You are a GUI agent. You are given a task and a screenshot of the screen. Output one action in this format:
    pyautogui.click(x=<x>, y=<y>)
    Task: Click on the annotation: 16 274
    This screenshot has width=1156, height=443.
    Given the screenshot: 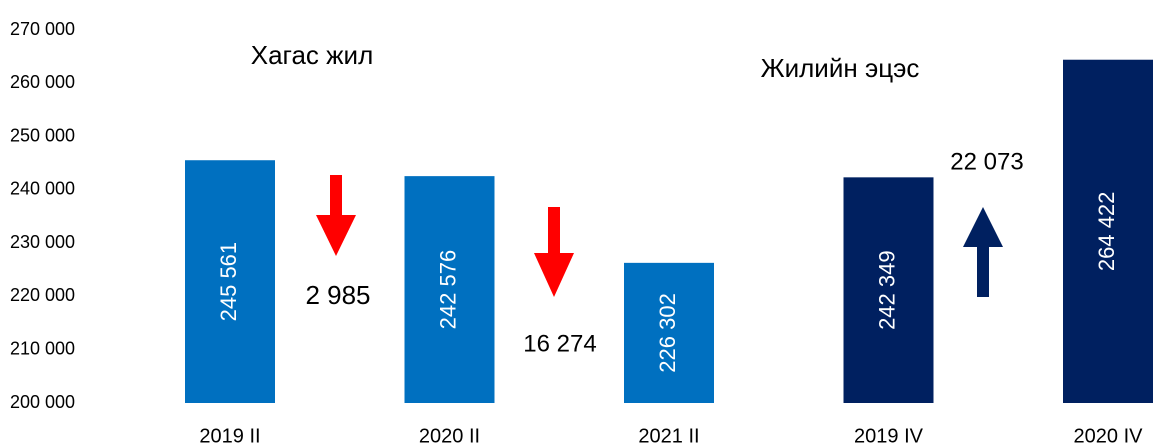 What is the action you would take?
    pyautogui.click(x=559, y=343)
    